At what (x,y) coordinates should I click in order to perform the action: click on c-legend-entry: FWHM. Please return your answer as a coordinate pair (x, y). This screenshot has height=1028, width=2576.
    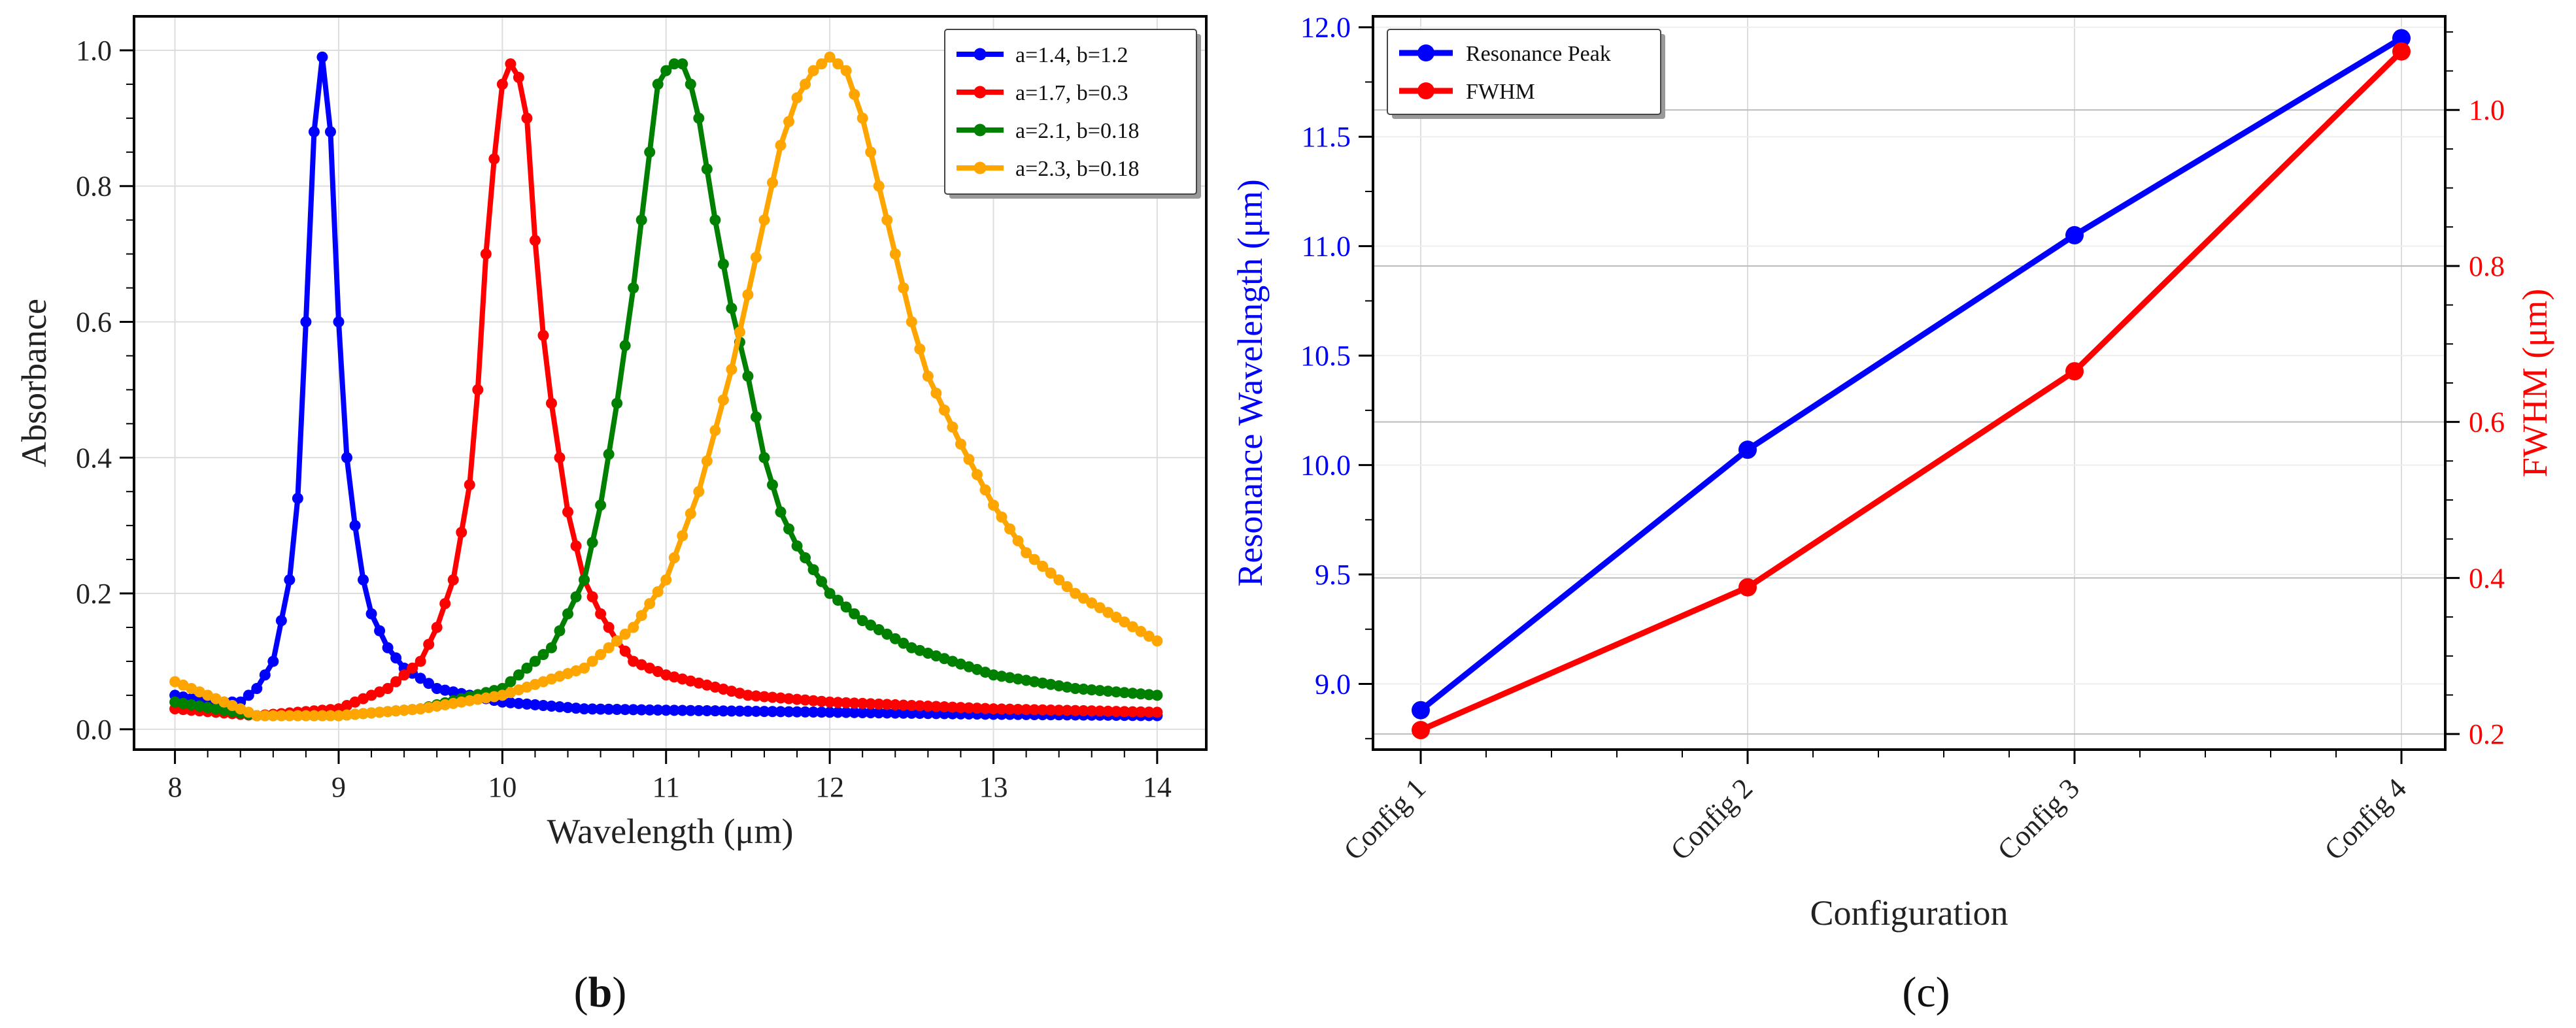
    Looking at the image, I should click on (1500, 92).